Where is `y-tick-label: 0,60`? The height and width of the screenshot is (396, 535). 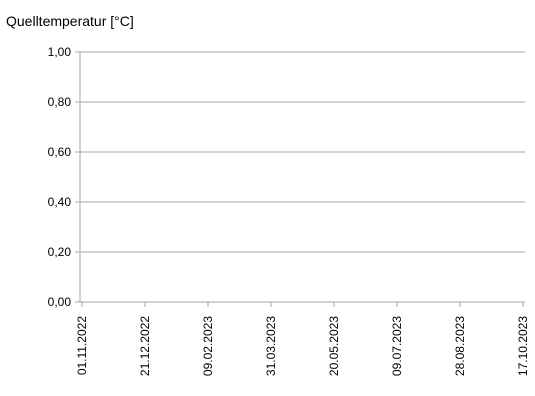
y-tick-label: 0,60 is located at coordinates (60, 152).